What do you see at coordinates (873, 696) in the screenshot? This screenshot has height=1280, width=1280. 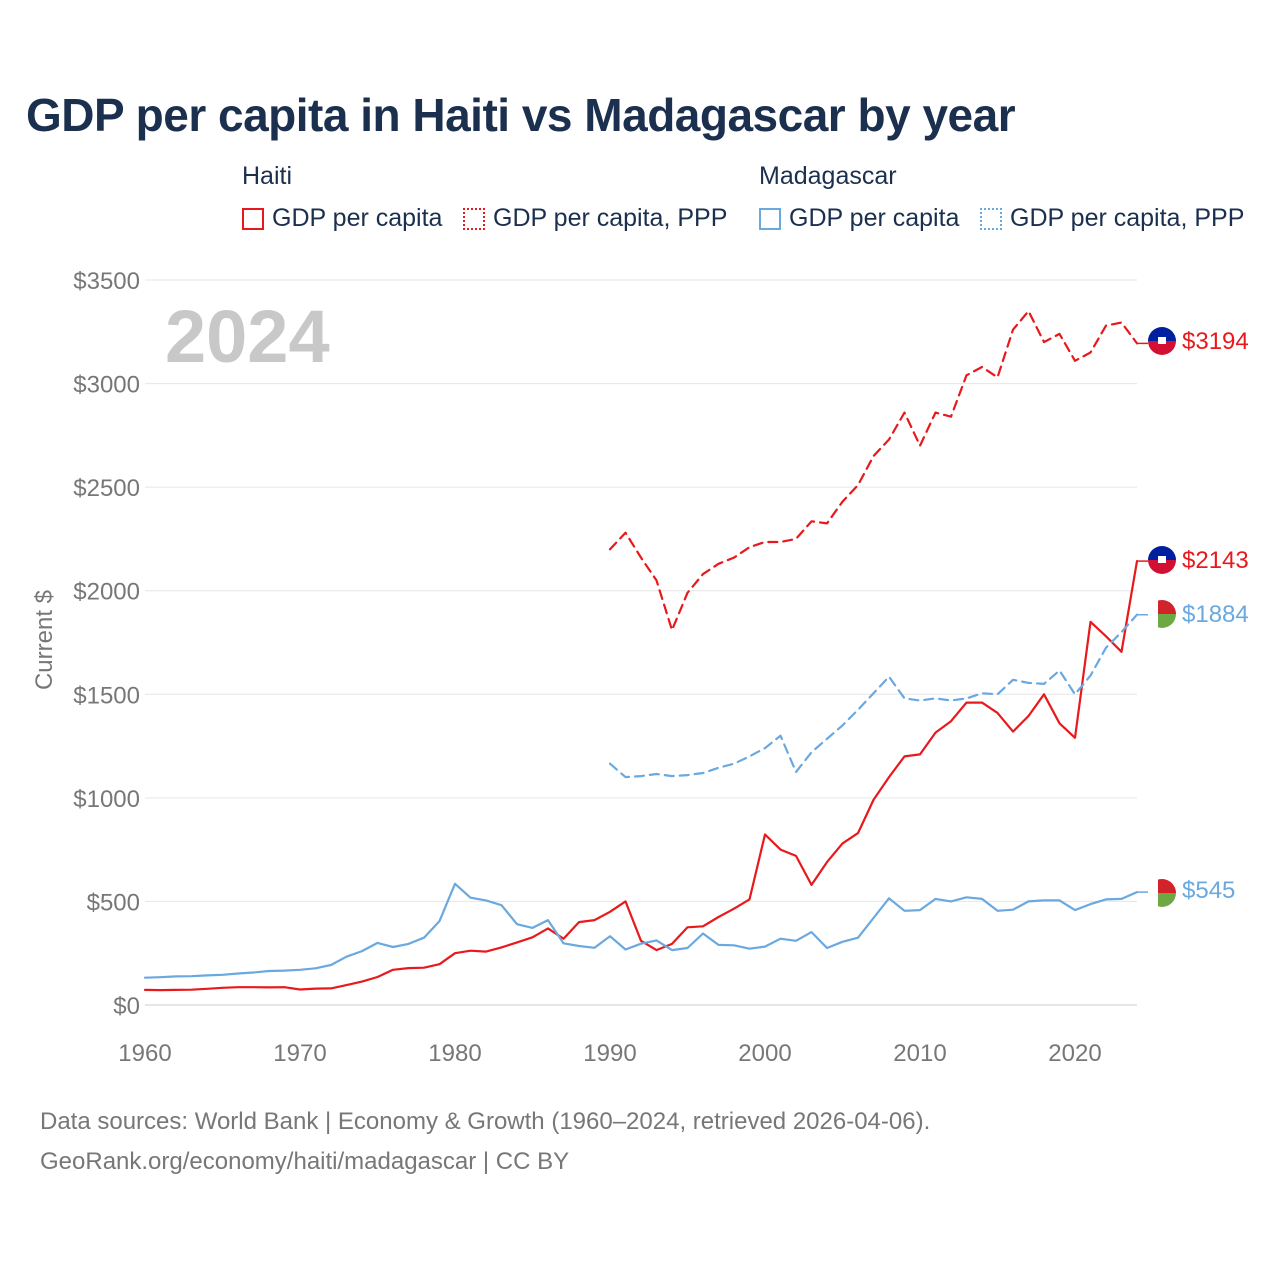 I see `series-line-madagascar-ppp` at bounding box center [873, 696].